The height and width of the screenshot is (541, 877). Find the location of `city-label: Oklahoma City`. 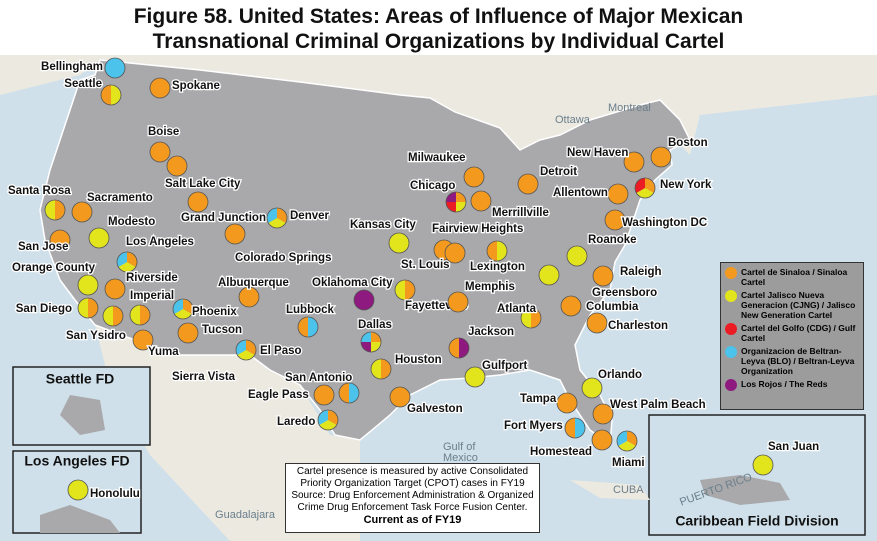

city-label: Oklahoma City is located at coordinates (352, 283).